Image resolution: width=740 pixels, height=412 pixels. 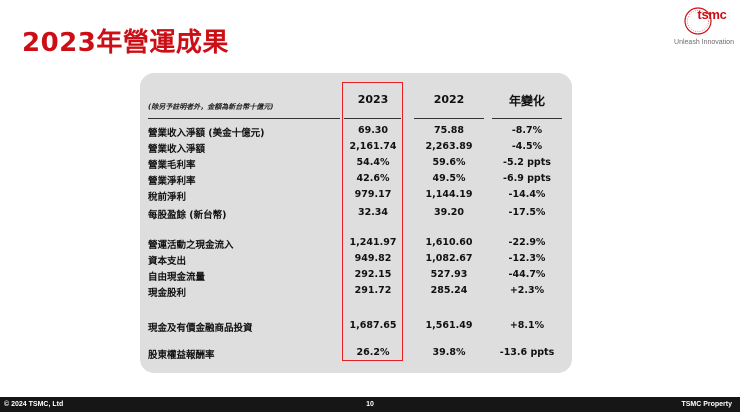 What do you see at coordinates (200, 328) in the screenshot?
I see `row-label: 現金及有價金融商品投資` at bounding box center [200, 328].